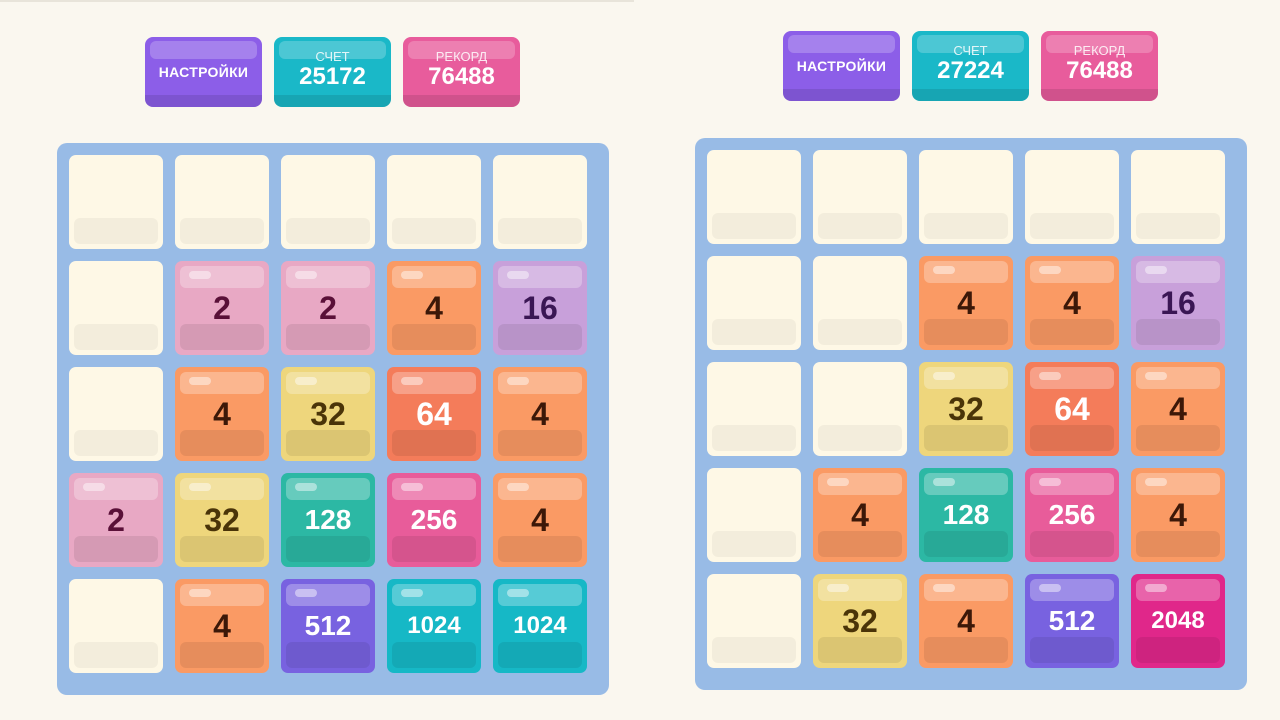  I want to click on game-header: НАСТРОЙКИ СЧЕТ 25172 РЕКОРД 76488, so click(332, 72).